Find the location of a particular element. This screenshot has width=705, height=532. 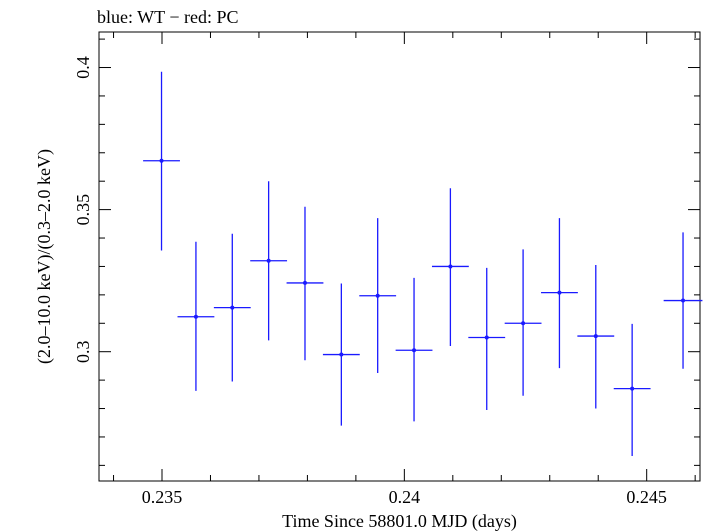

y-tick-label: 0.4 is located at coordinates (83, 67).